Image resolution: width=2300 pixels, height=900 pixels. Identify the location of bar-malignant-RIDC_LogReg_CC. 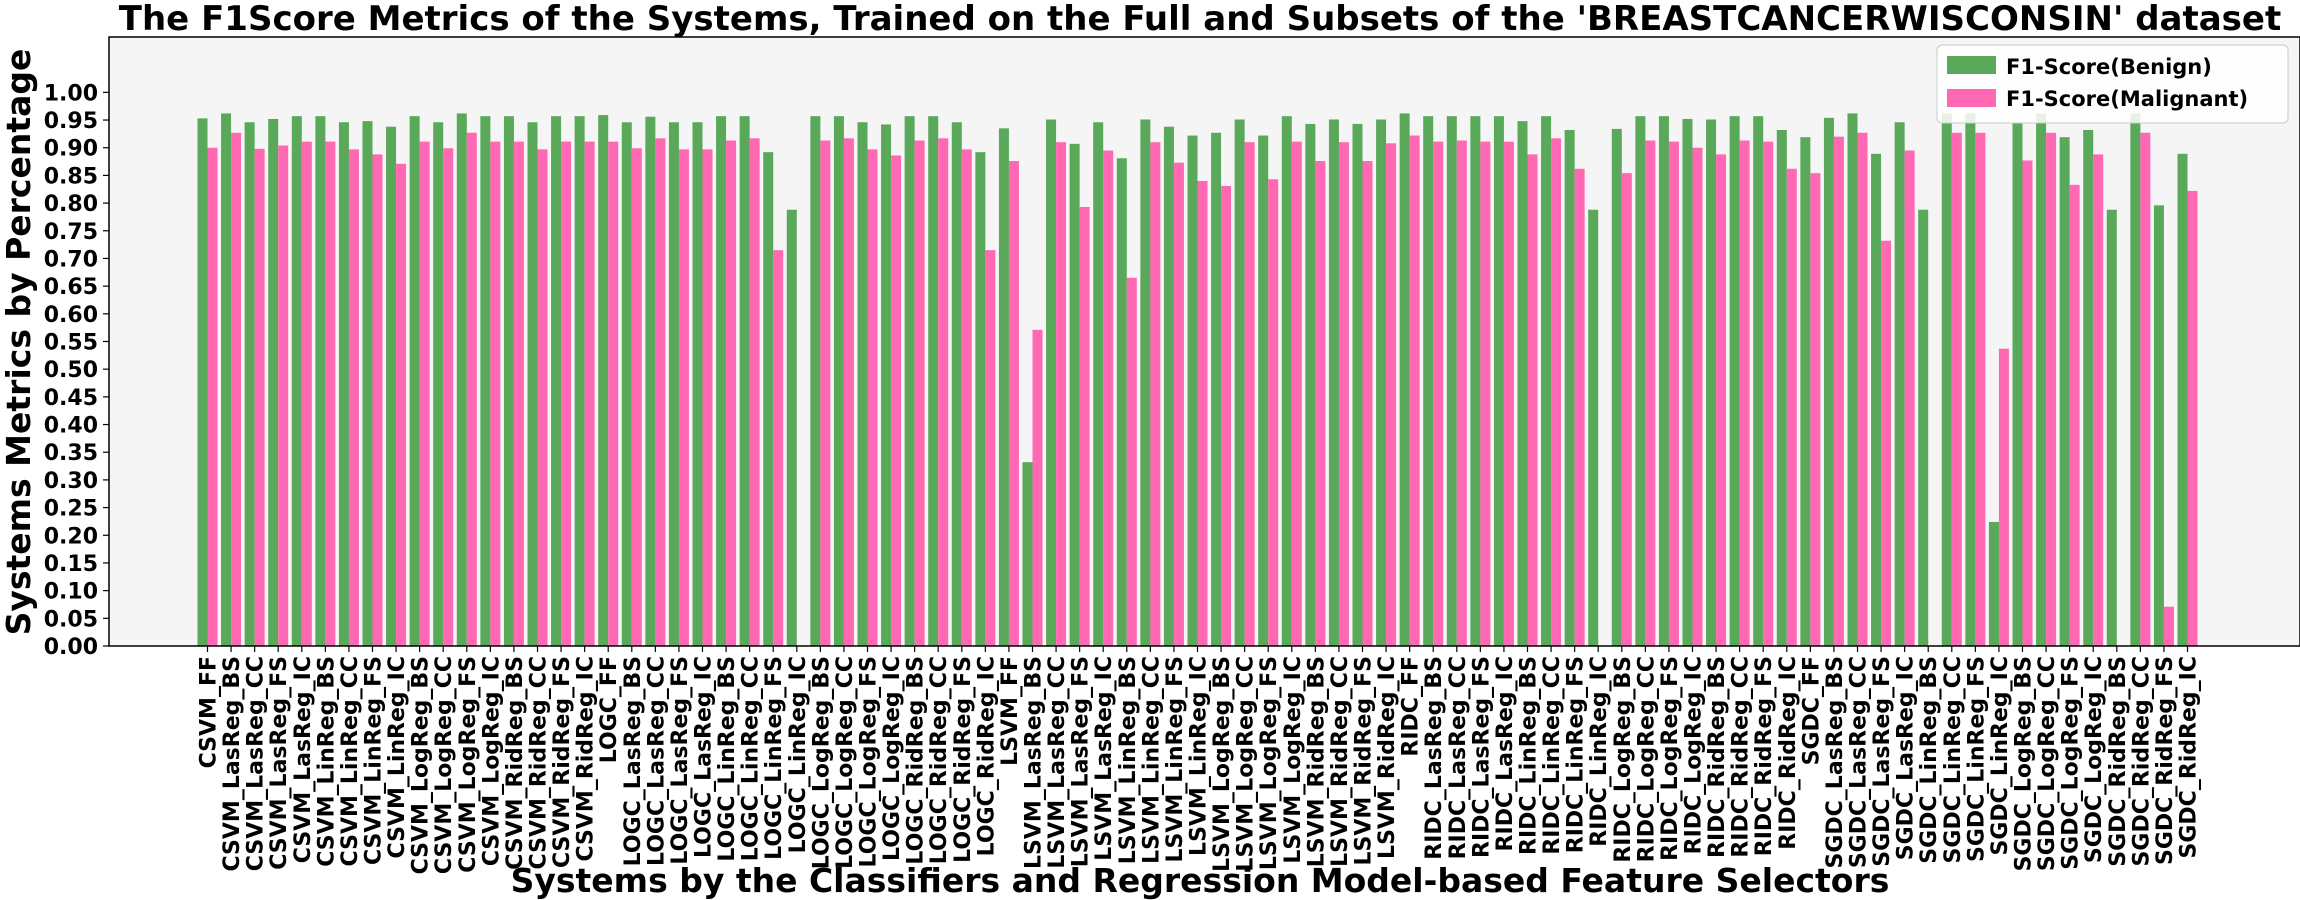
(1650, 393).